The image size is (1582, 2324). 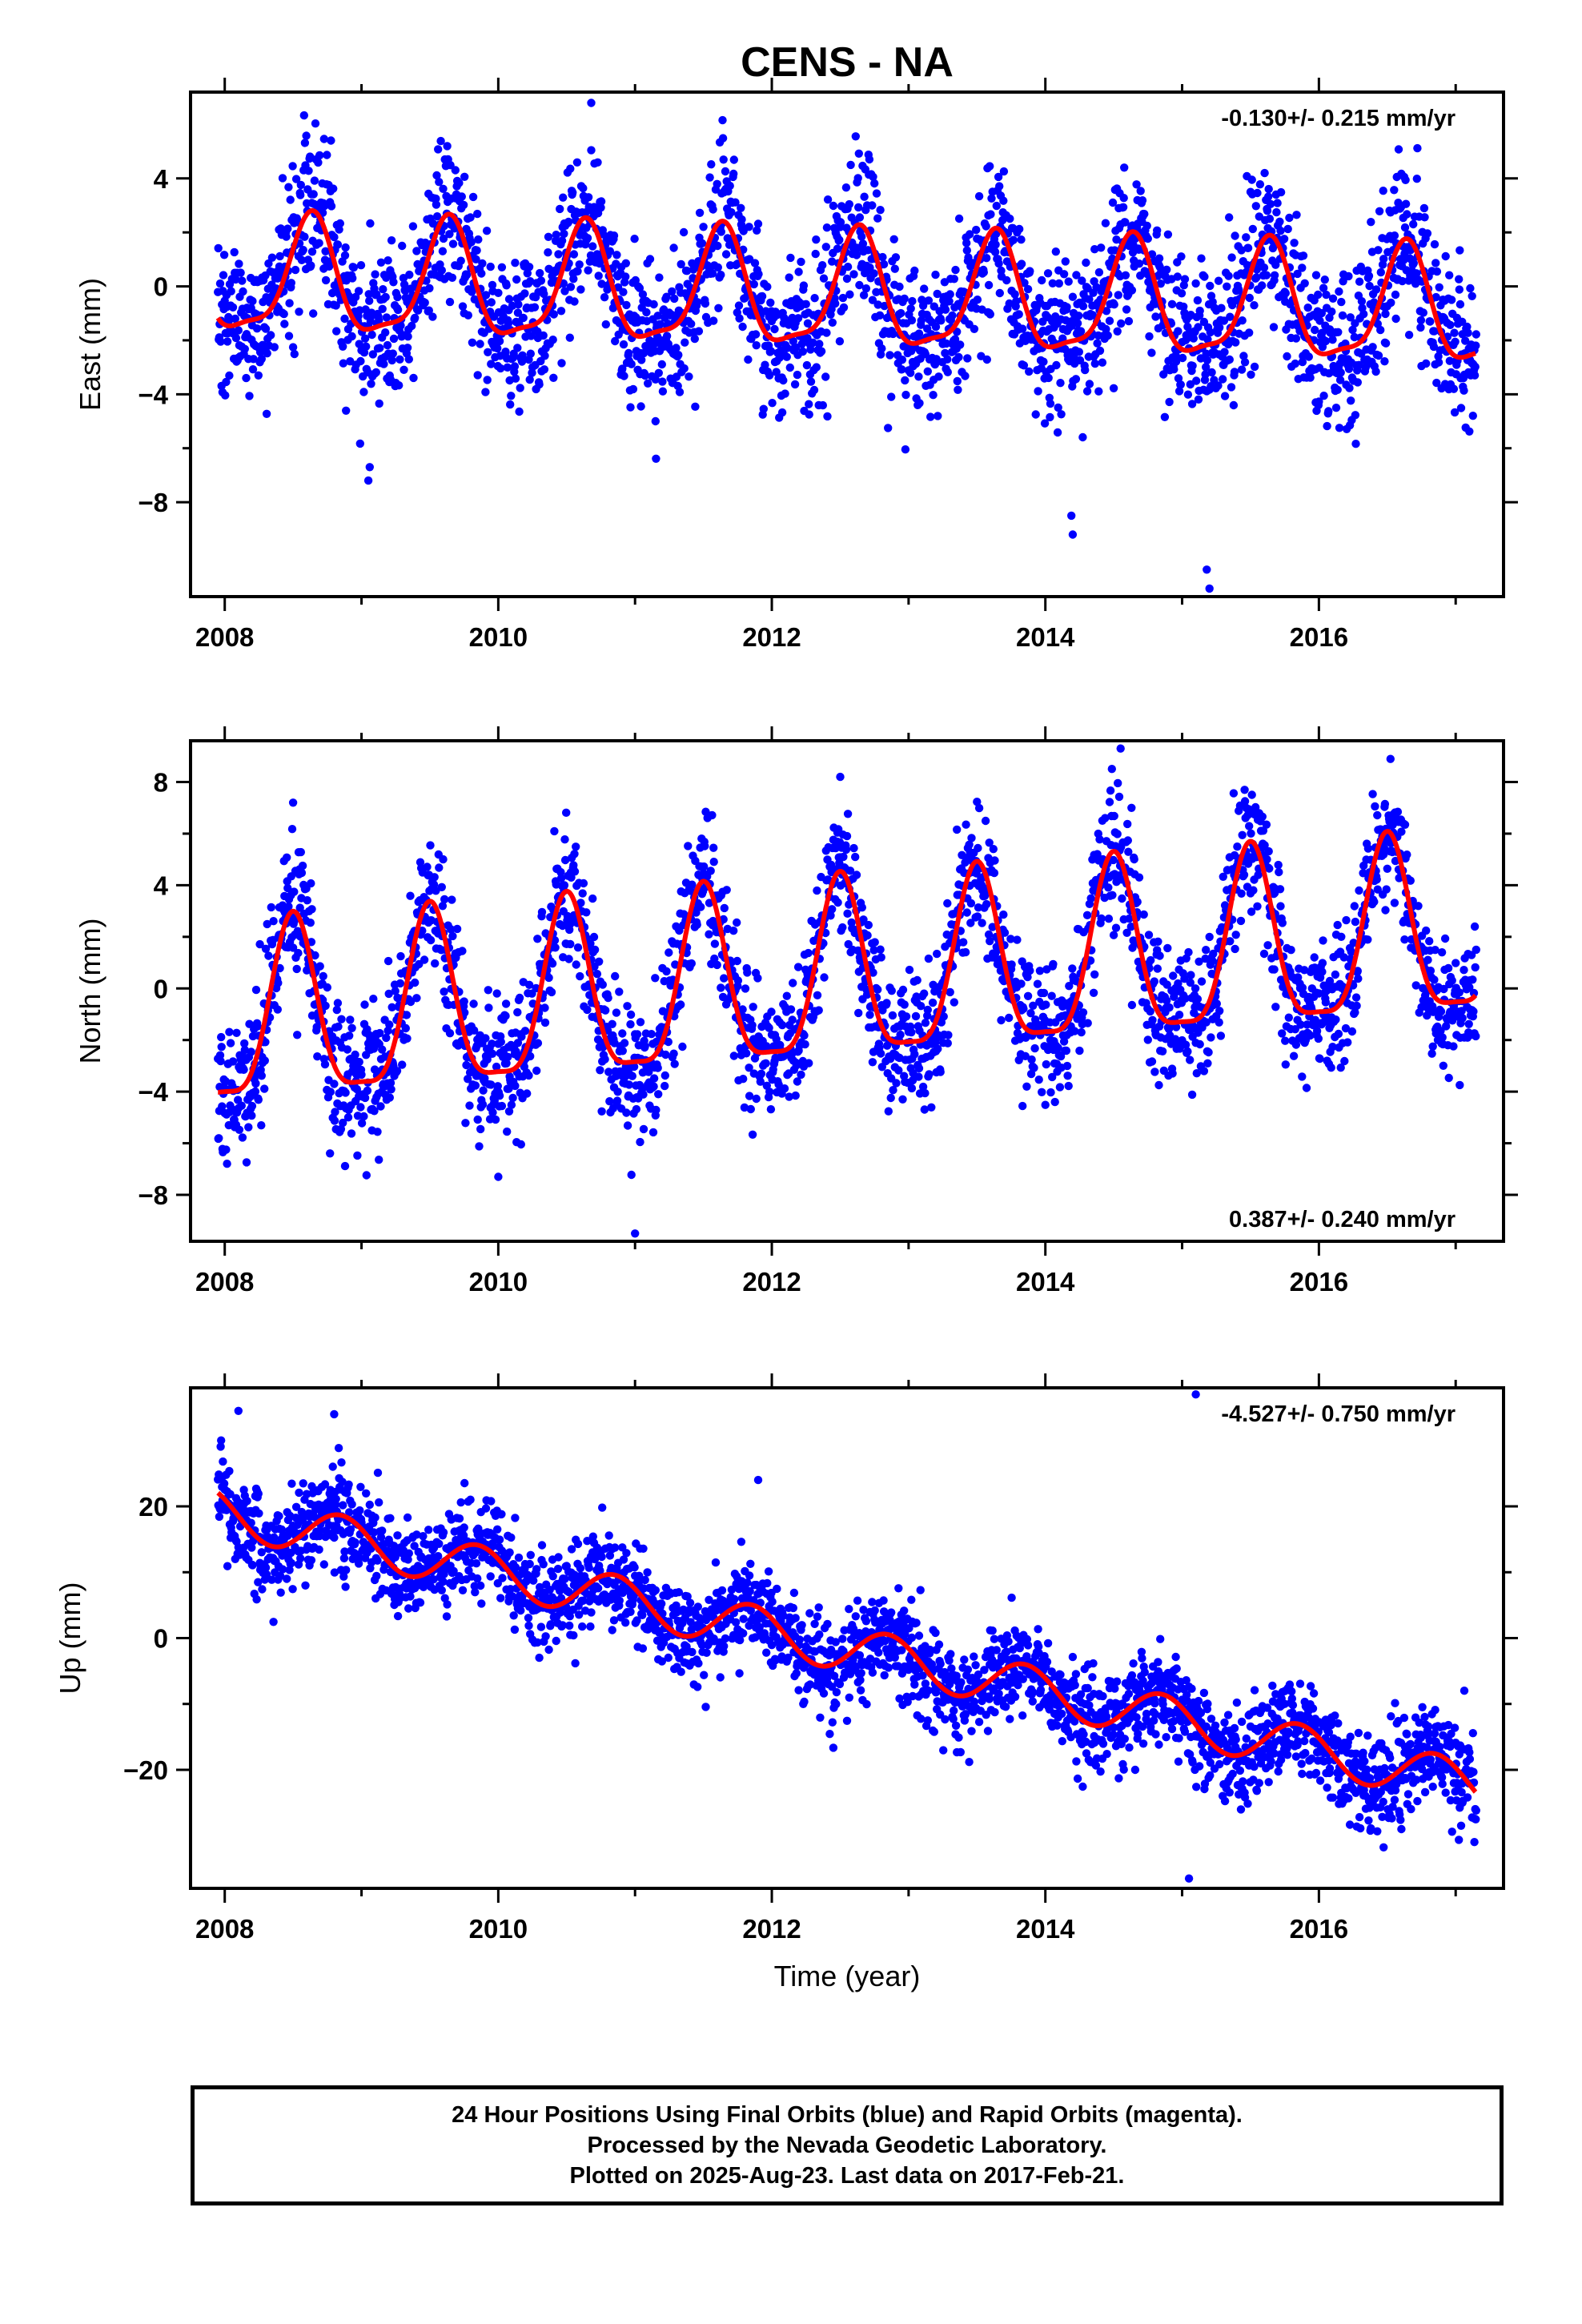 I want to click on y-axis-label-east: East (mm), so click(x=90, y=344).